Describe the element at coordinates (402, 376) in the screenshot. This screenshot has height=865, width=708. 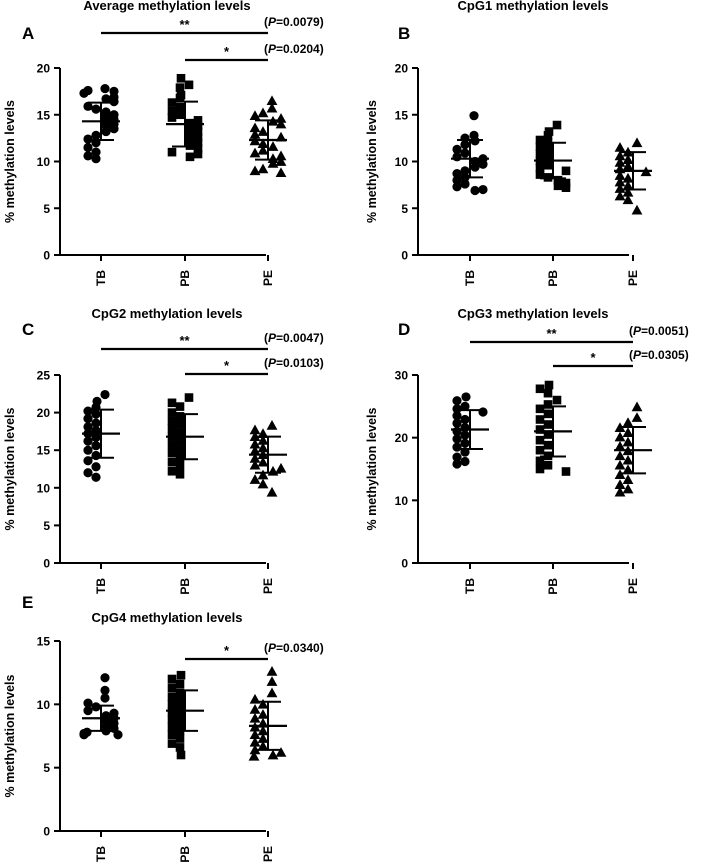
I see `y-tick-label: 30` at that location.